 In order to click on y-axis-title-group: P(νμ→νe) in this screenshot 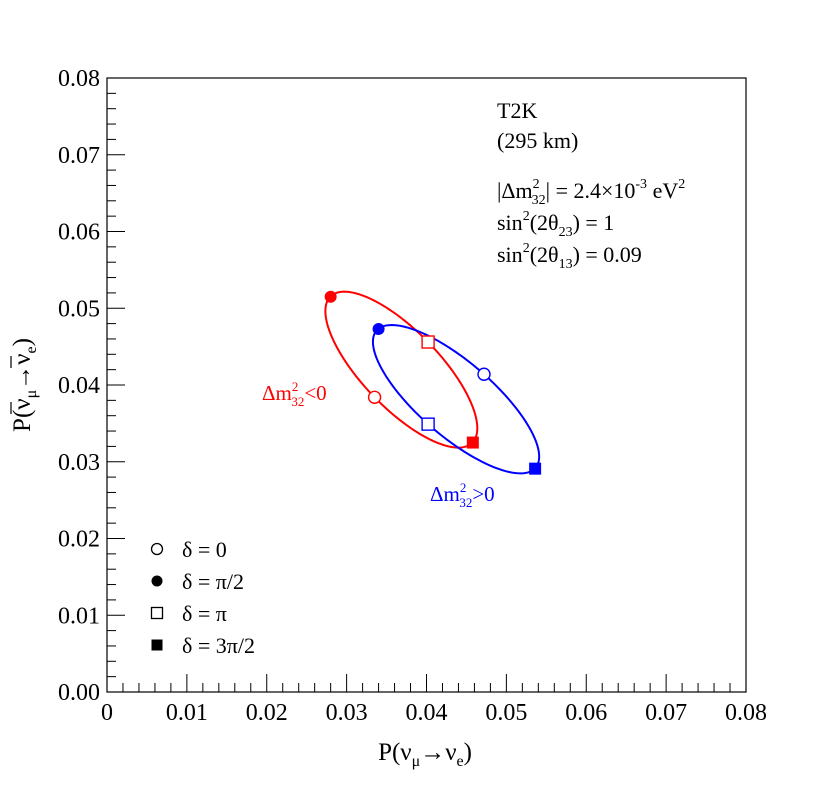, I will do `click(24, 385)`.